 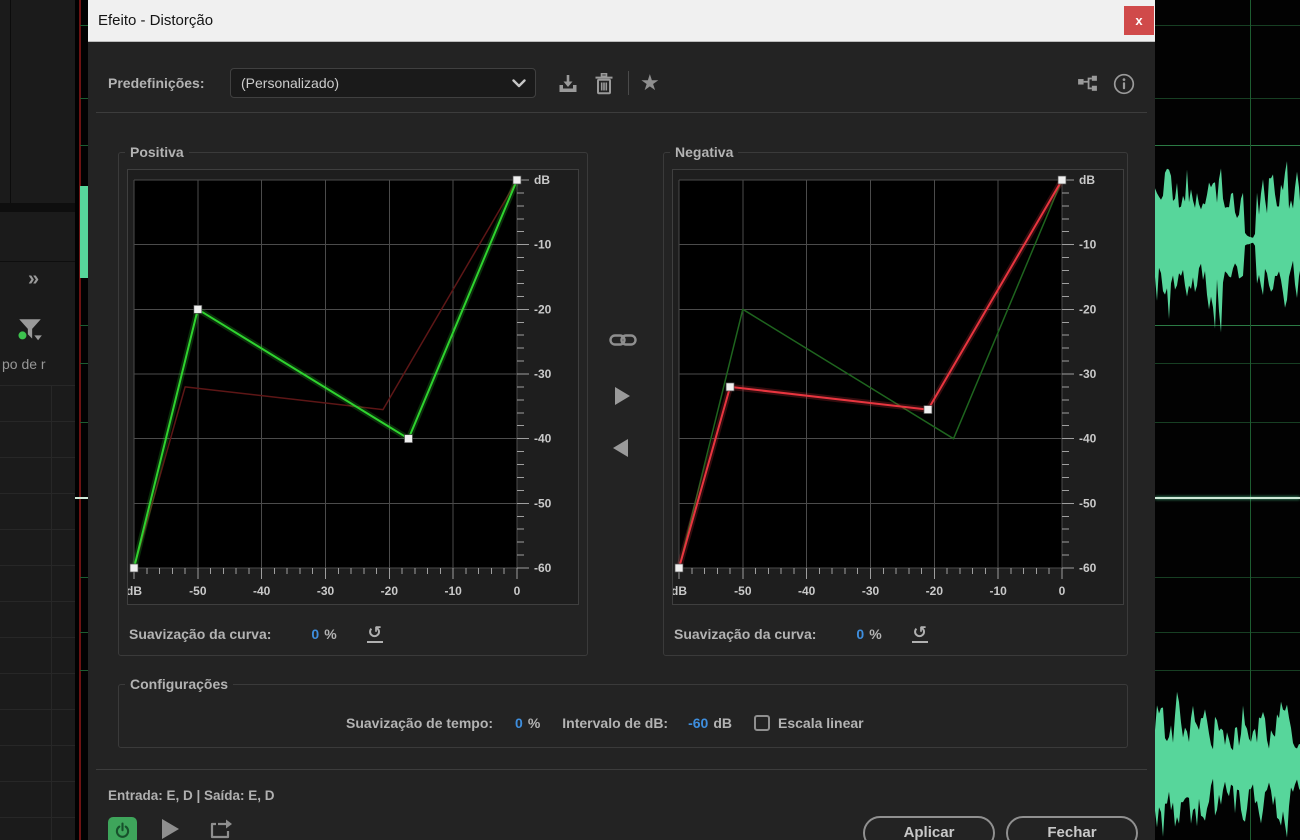 I want to click on group-negativa-label: Negativa, so click(x=704, y=152).